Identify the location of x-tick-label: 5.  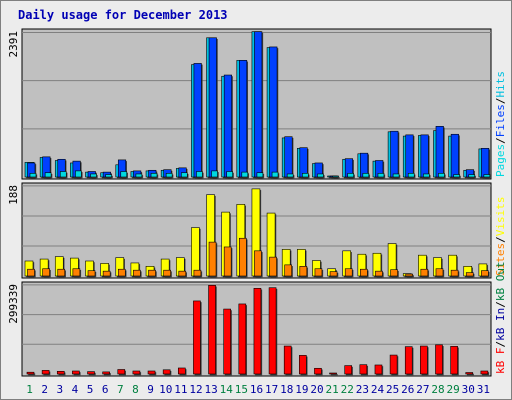
(90, 389).